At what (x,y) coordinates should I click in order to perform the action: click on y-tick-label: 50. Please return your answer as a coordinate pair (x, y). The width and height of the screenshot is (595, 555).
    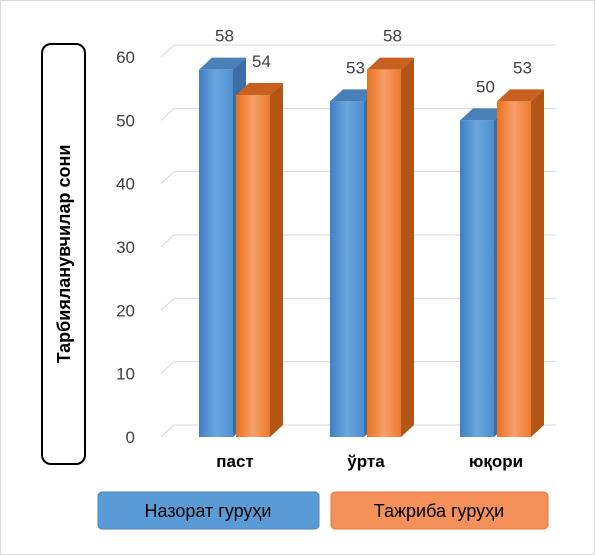
    Looking at the image, I should click on (125, 120).